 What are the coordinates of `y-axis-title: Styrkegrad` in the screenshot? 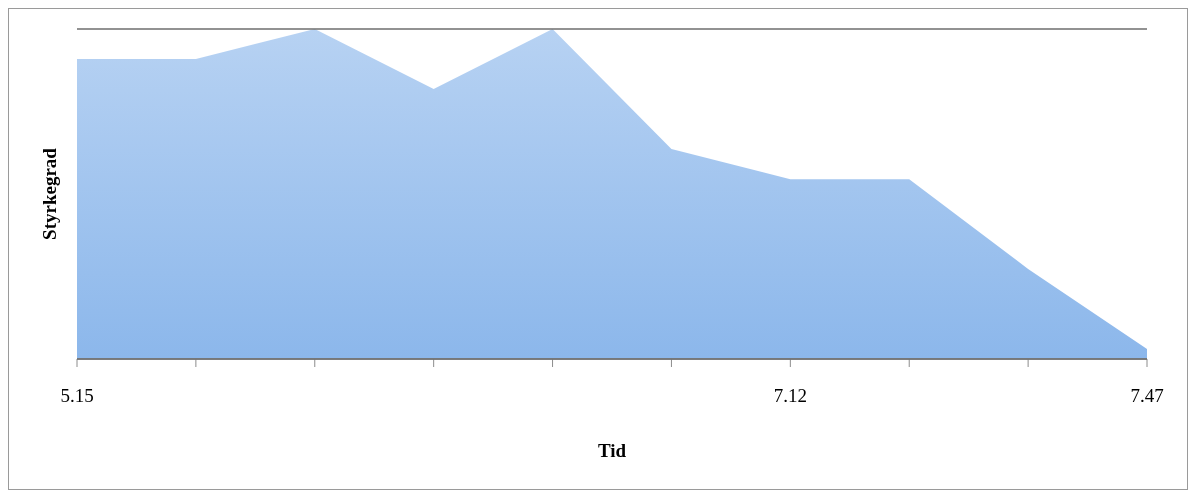 It's located at (49, 193).